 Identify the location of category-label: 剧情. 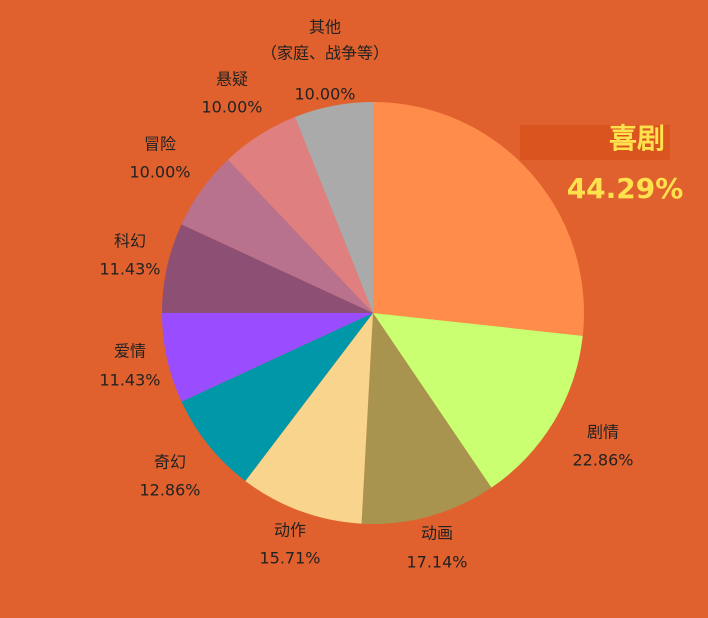
(603, 432).